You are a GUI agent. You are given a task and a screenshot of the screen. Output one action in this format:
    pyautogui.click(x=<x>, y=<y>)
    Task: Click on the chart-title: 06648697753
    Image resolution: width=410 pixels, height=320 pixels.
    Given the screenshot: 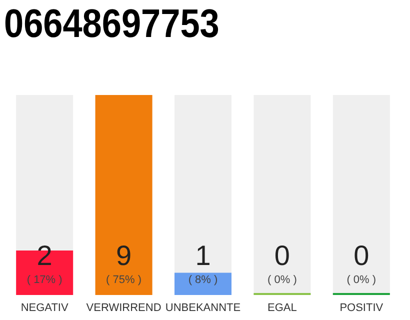 What is the action you would take?
    pyautogui.click(x=112, y=24)
    